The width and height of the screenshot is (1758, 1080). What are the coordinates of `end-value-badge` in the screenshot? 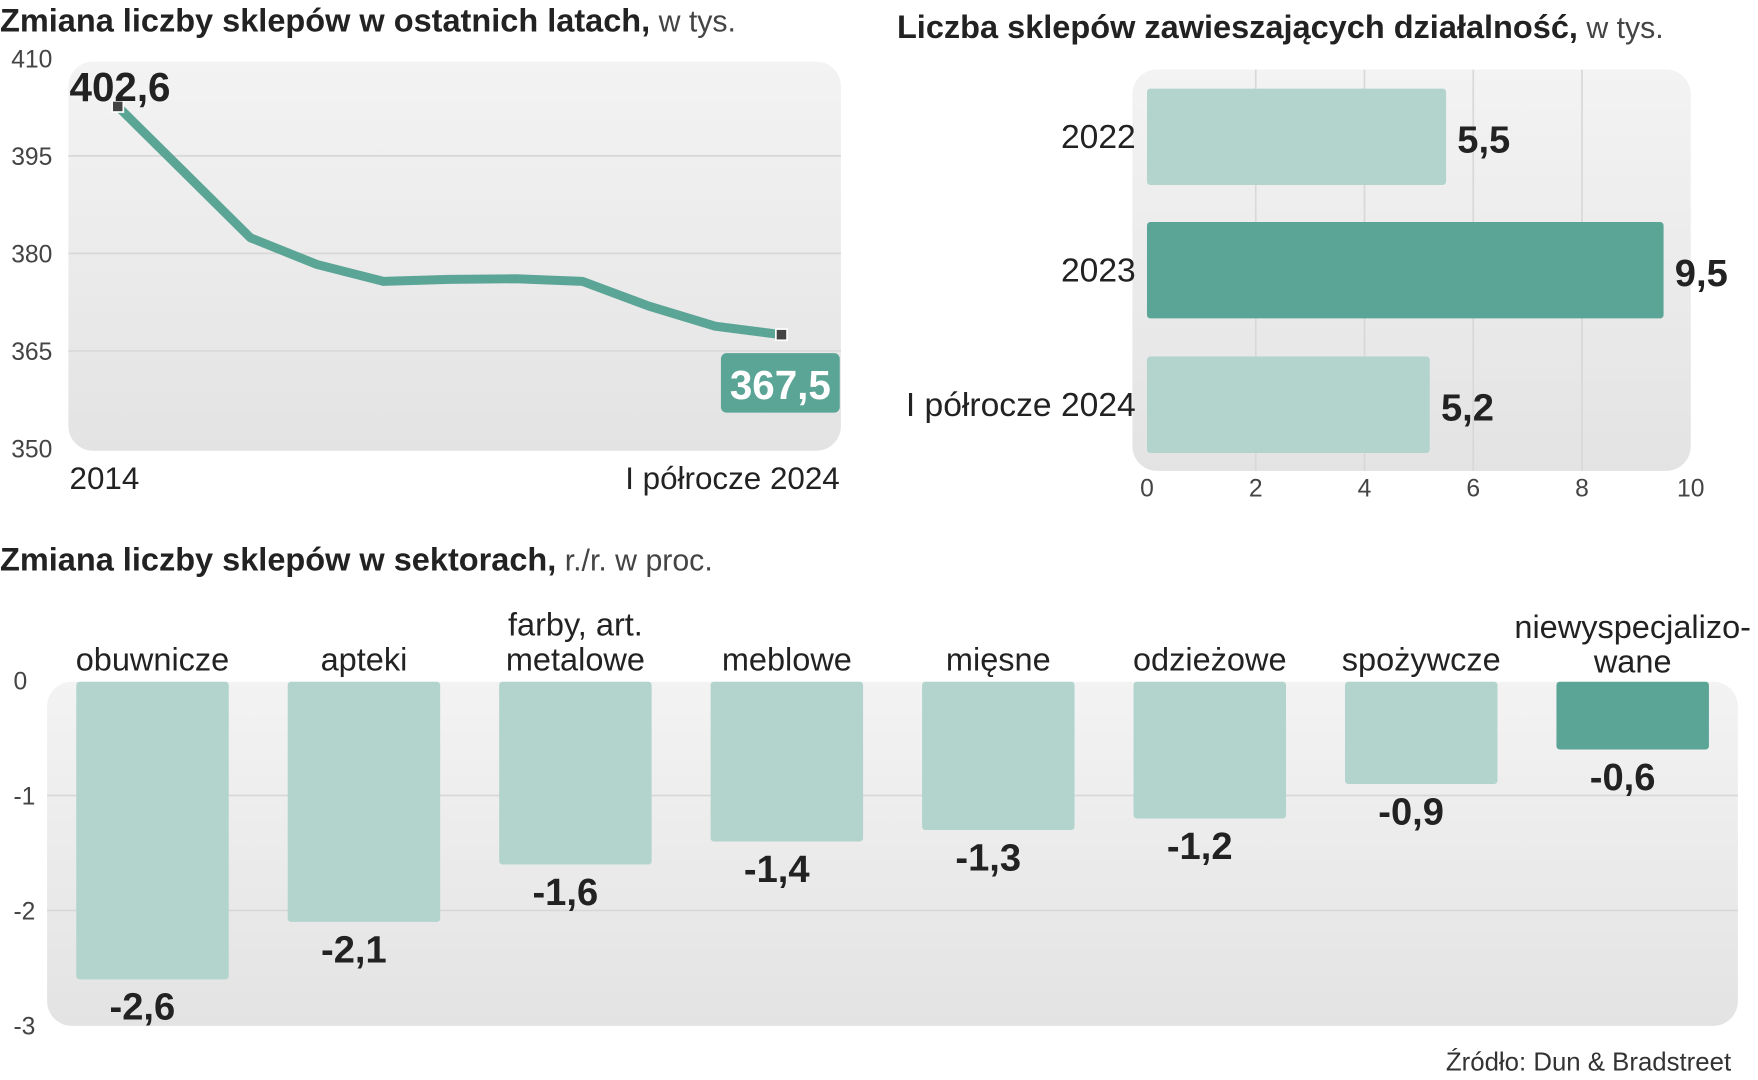 It's located at (780, 383).